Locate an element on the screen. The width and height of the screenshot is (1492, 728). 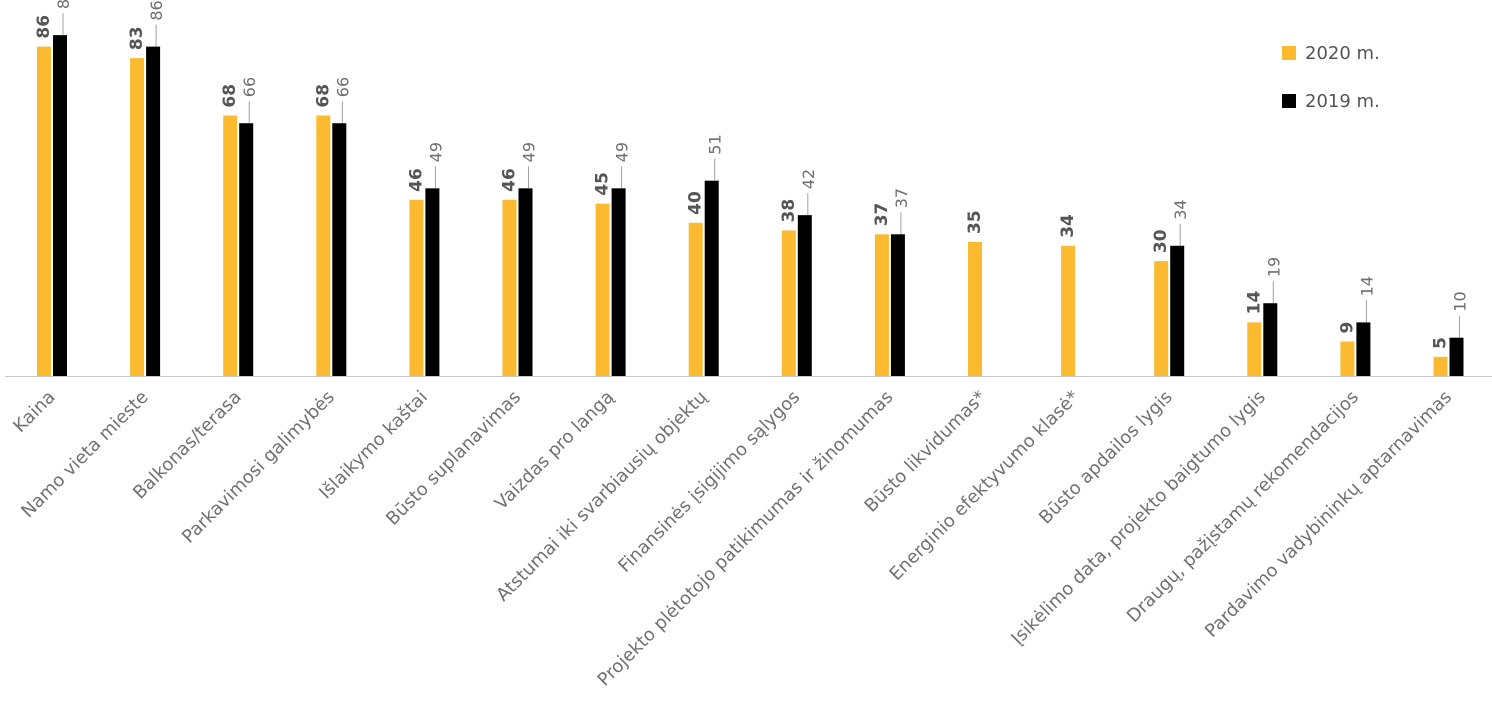
data-label-2020: 5 is located at coordinates (1441, 343).